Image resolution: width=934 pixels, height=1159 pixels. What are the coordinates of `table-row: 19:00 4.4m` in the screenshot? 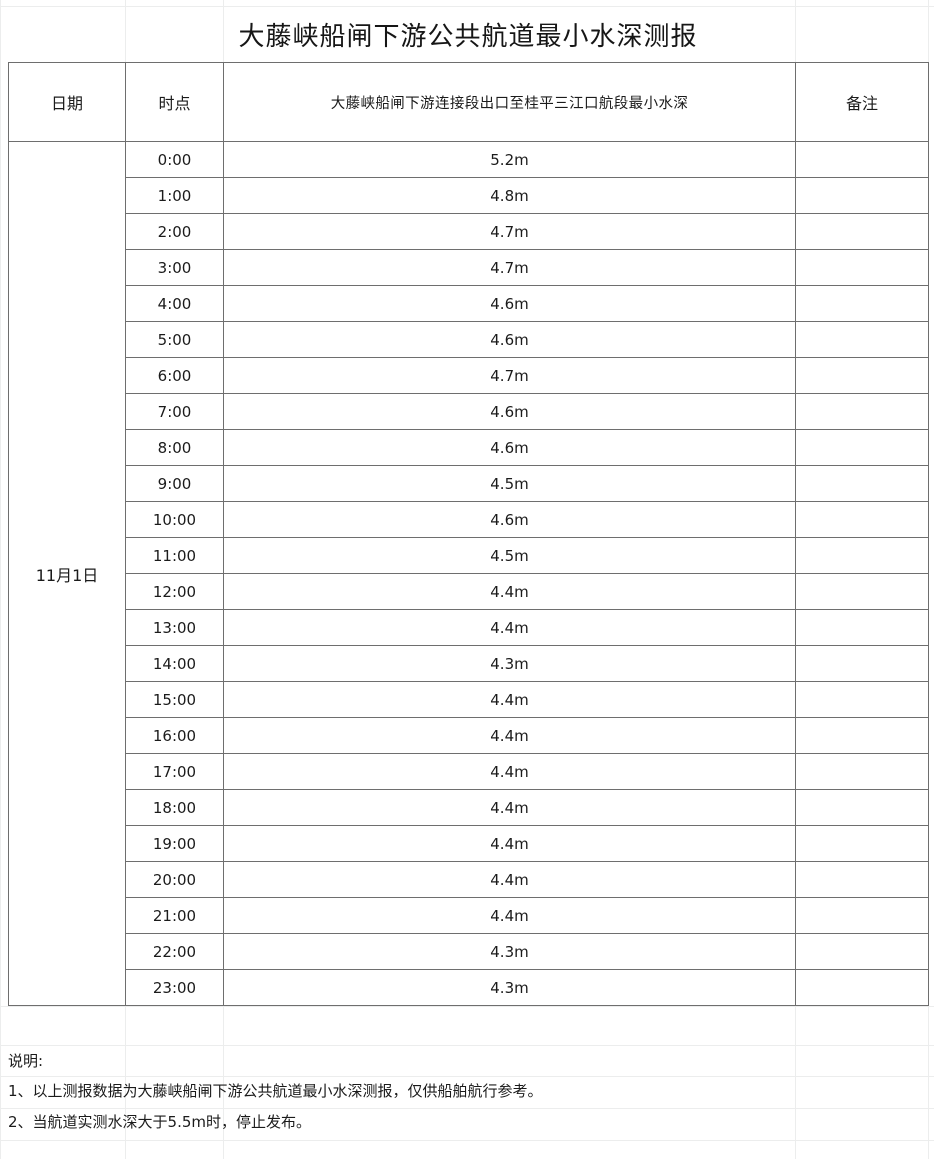 It's located at (469, 843).